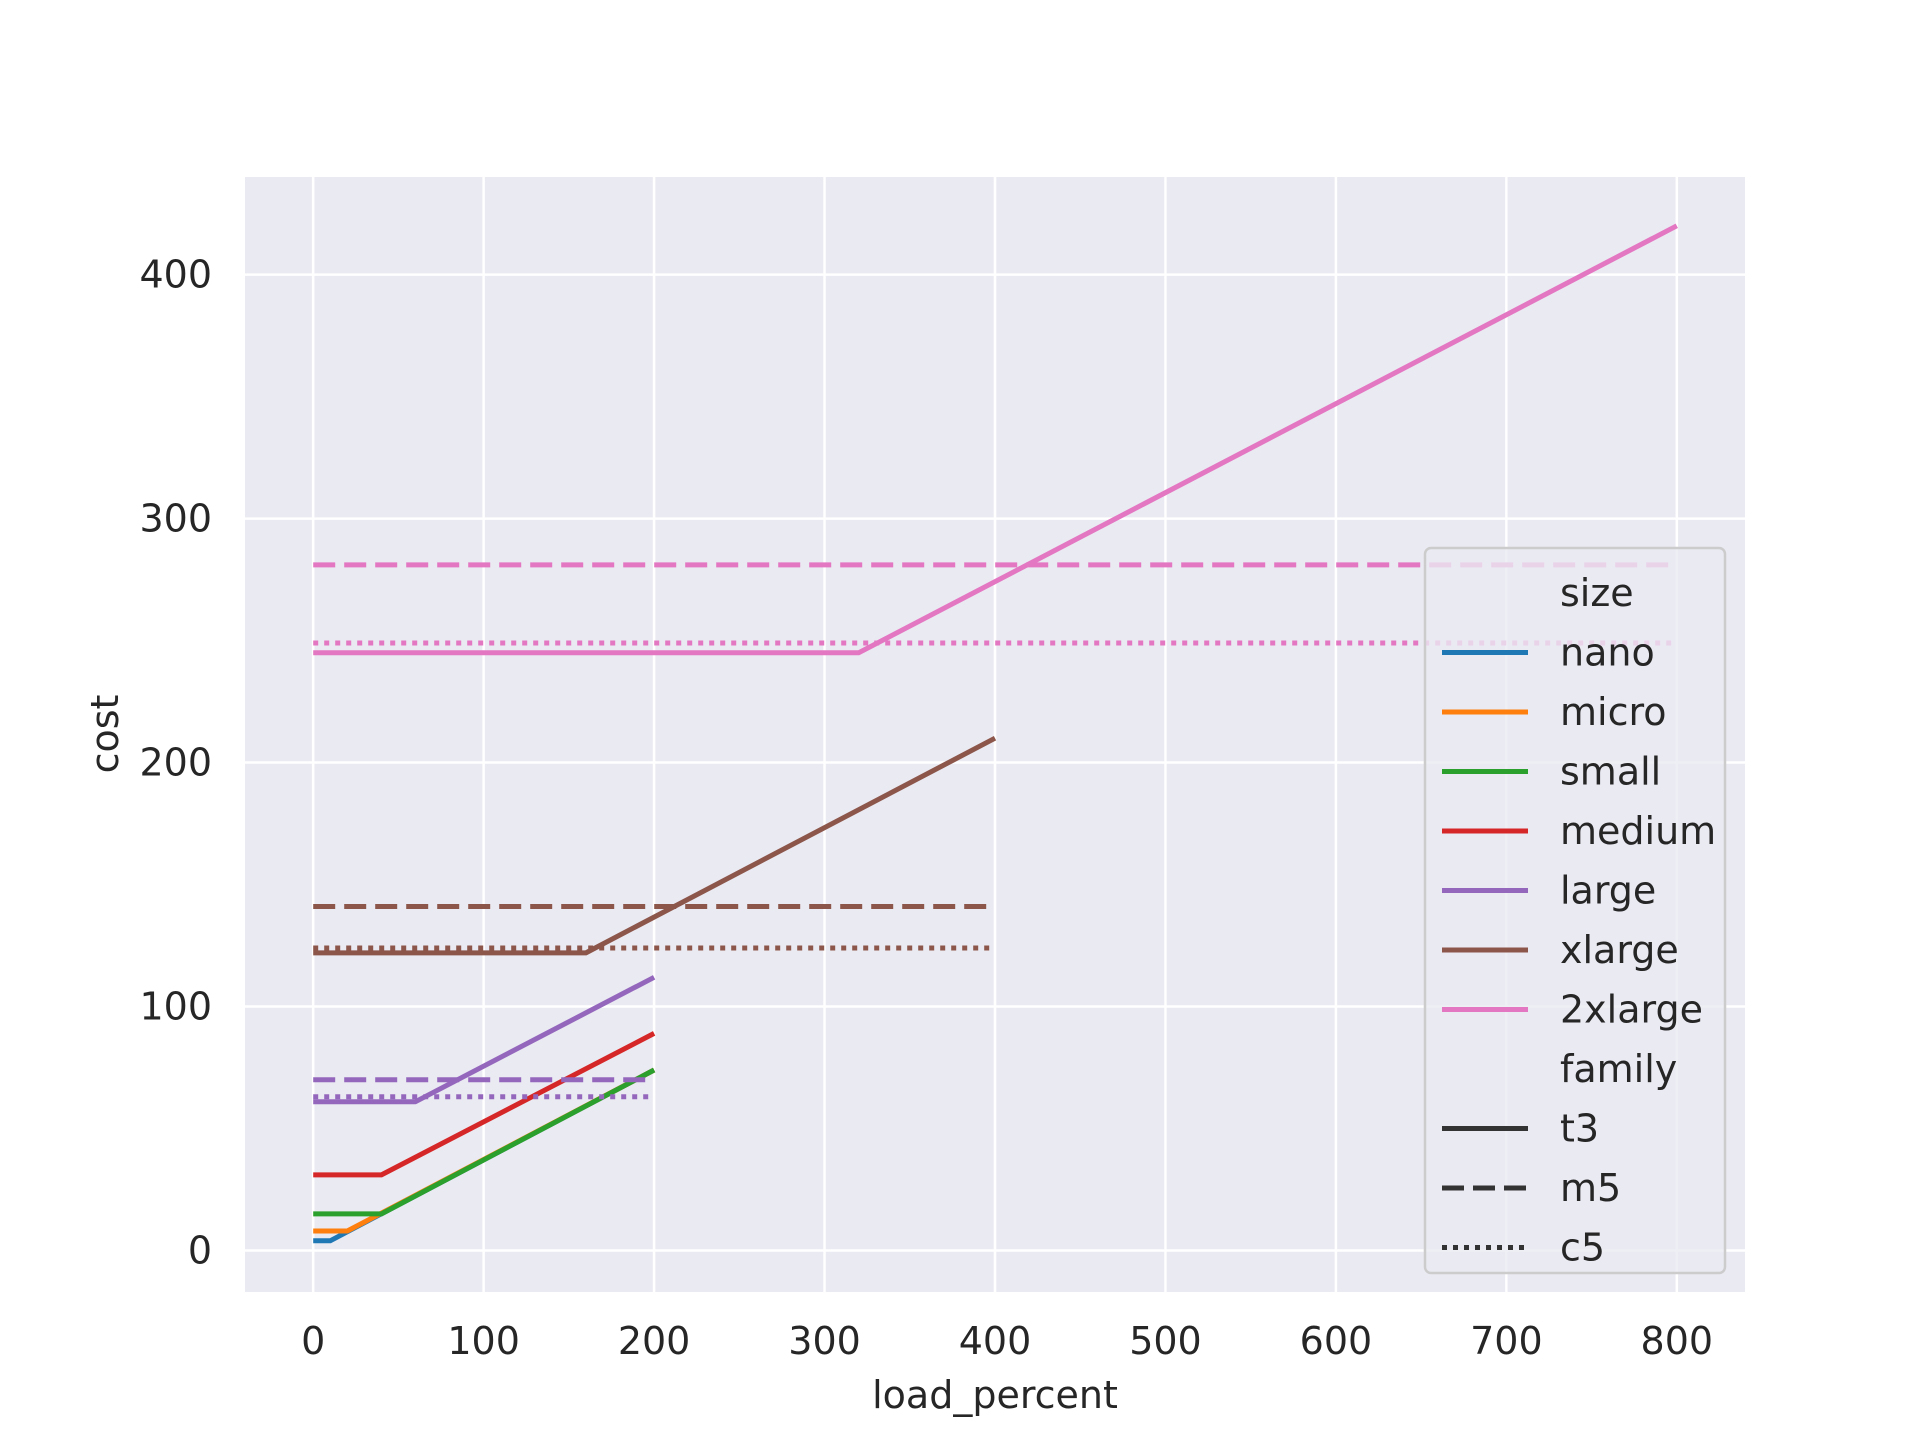 This screenshot has width=1920, height=1440. What do you see at coordinates (1613, 712) in the screenshot?
I see `legend-label: micro` at bounding box center [1613, 712].